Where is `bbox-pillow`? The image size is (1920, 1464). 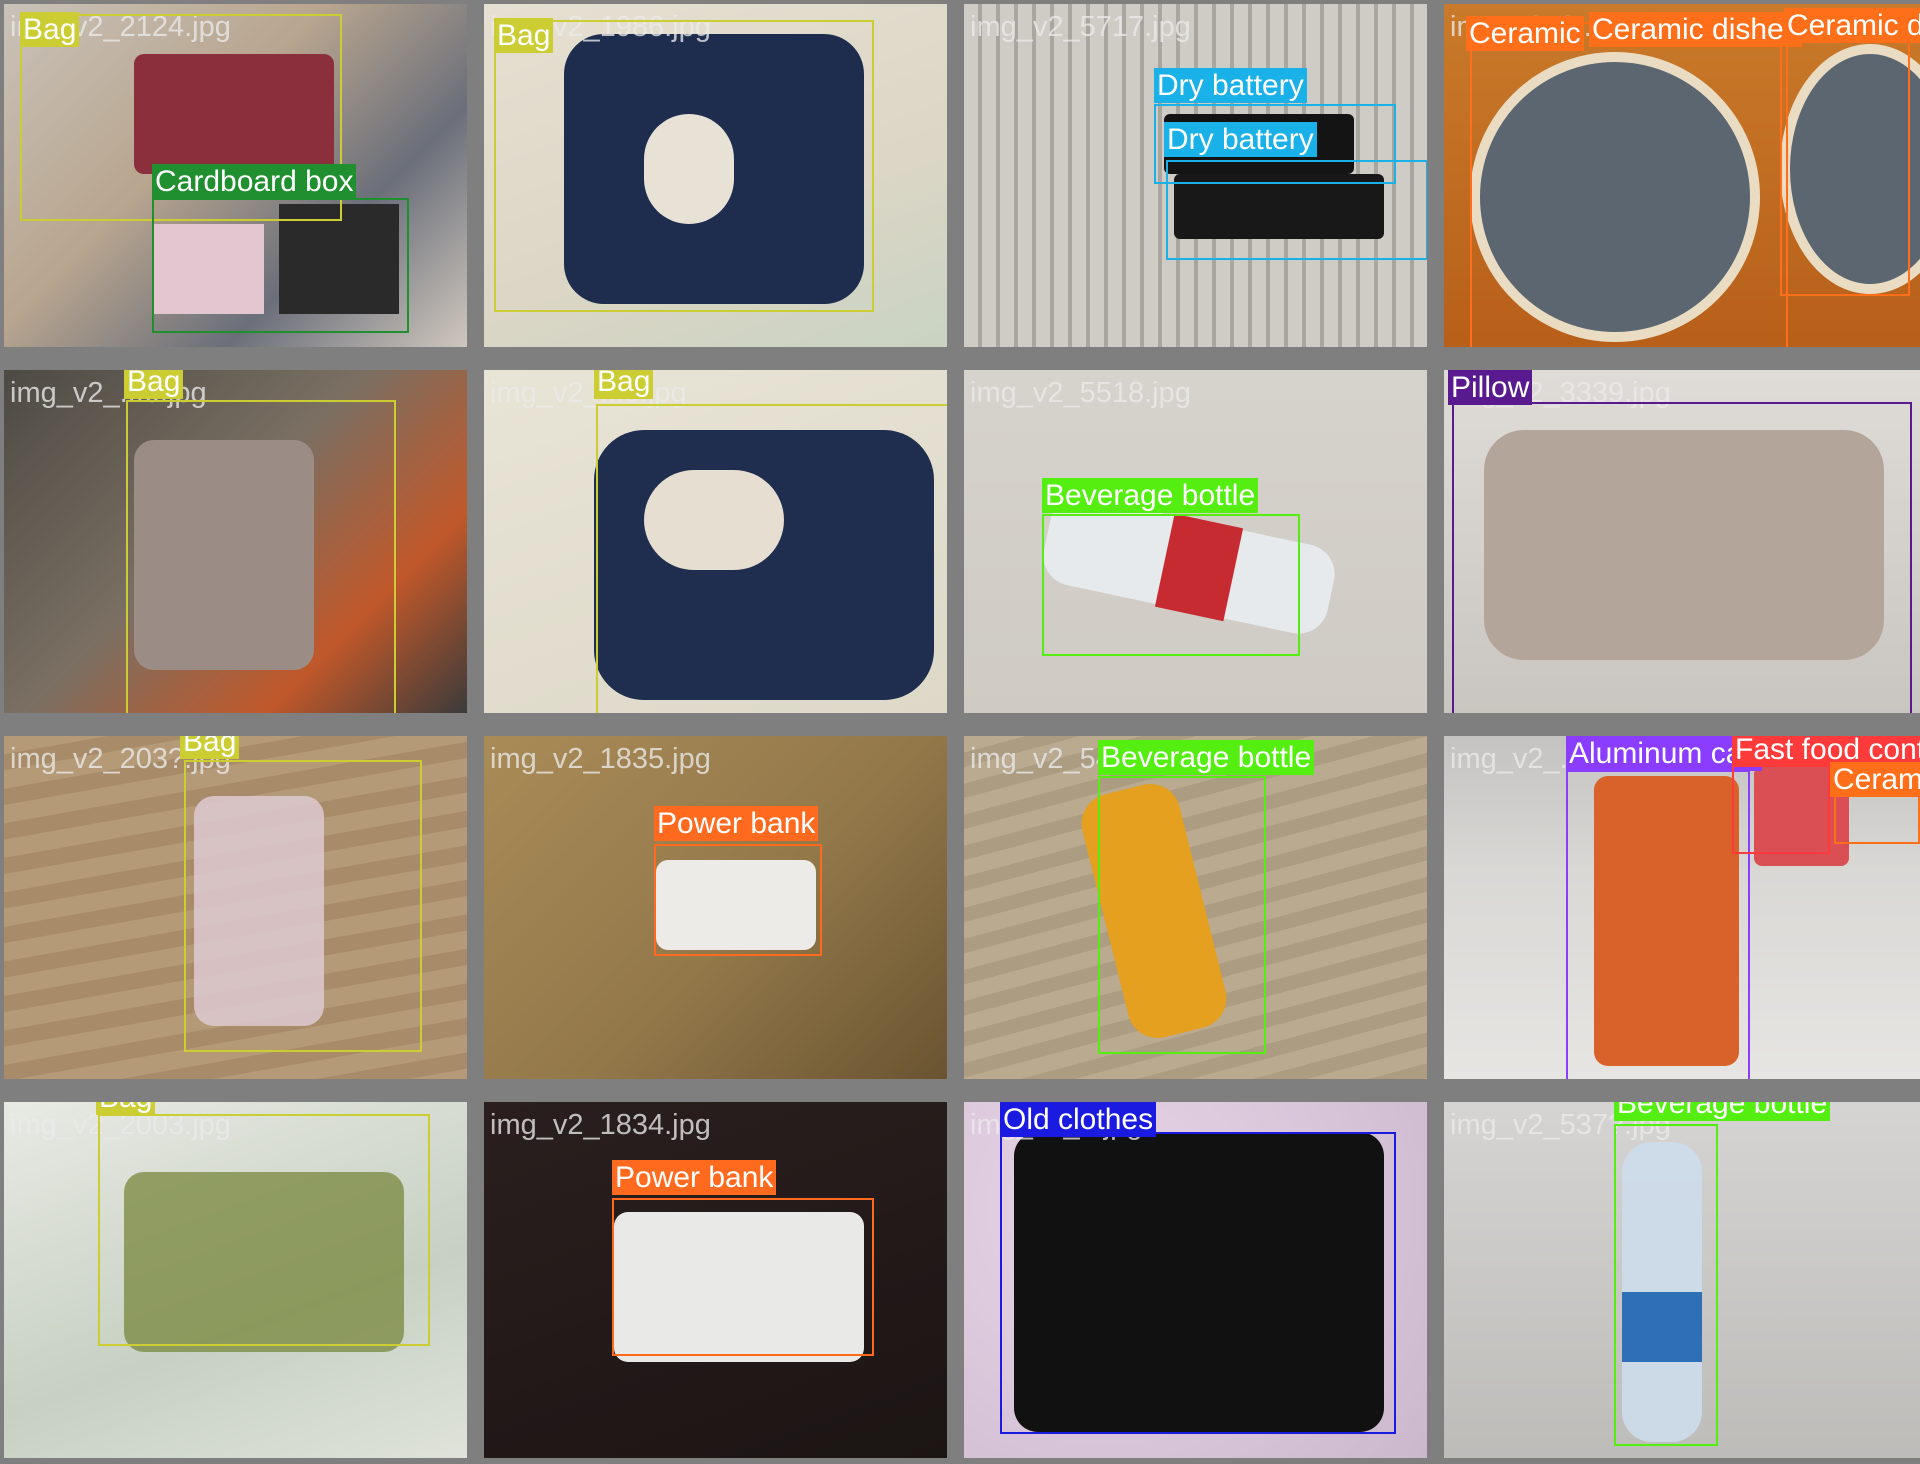 bbox-pillow is located at coordinates (1682, 557).